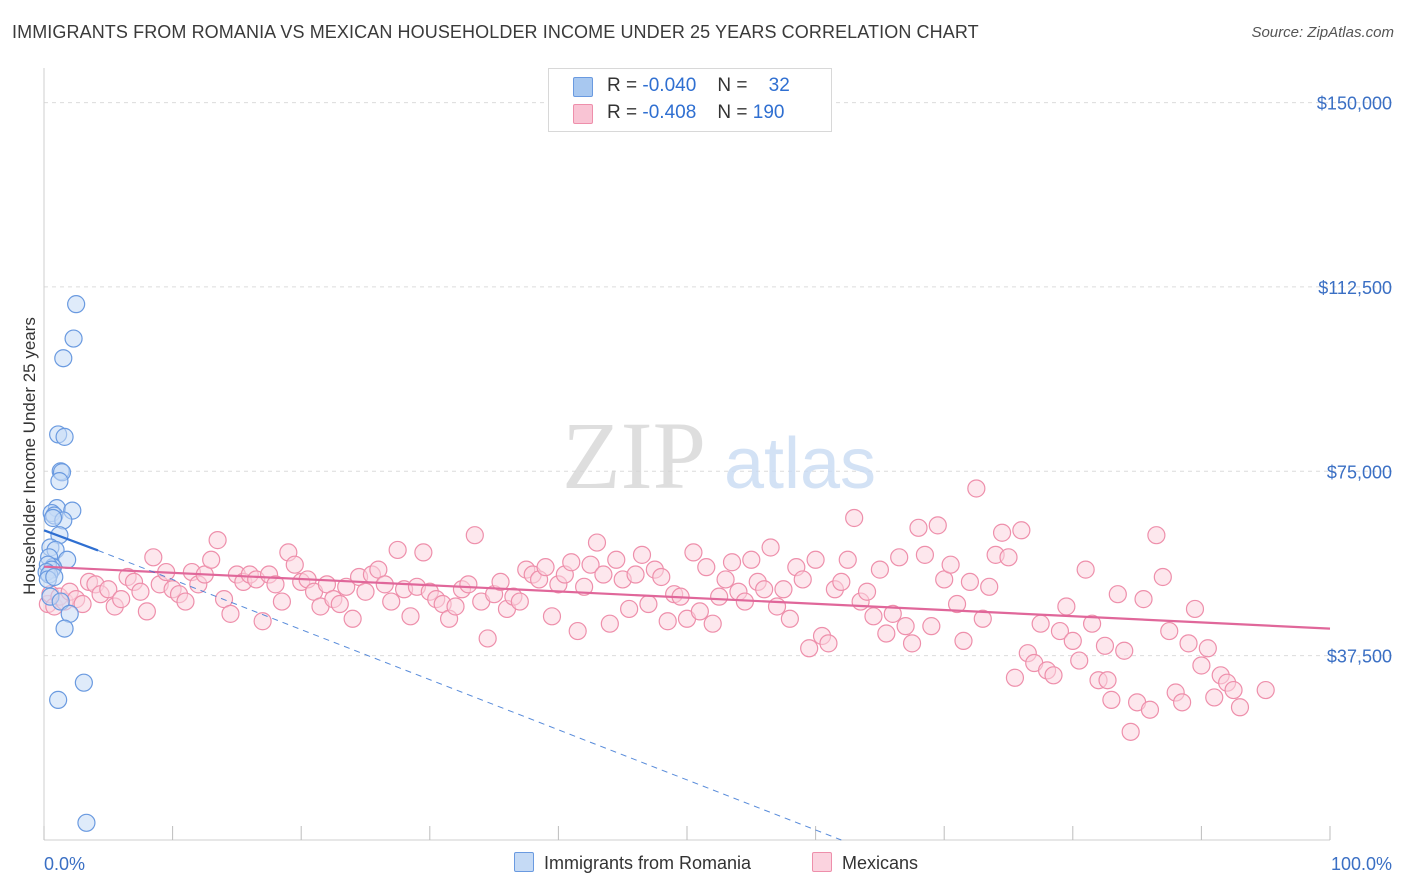 The height and width of the screenshot is (892, 1406). I want to click on bottom-legend-romania: Immigrants from Romania, so click(632, 863).